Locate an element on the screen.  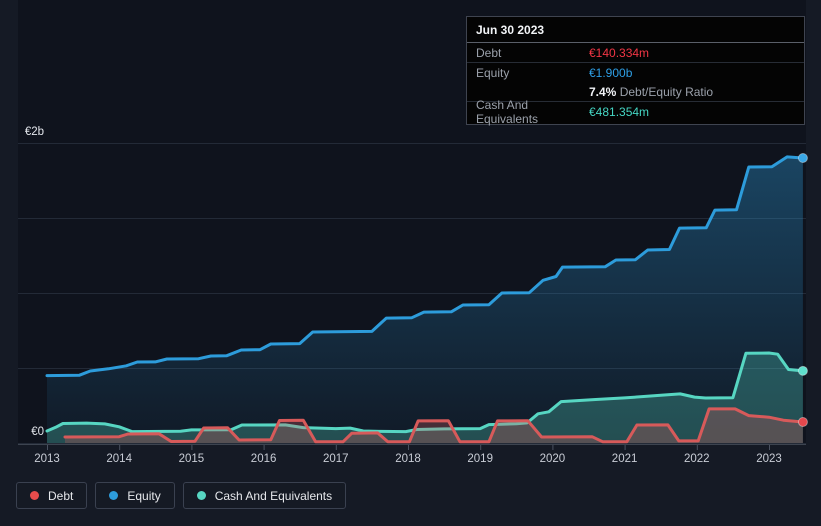
y-axis-label: €0 is located at coordinates (37, 432).